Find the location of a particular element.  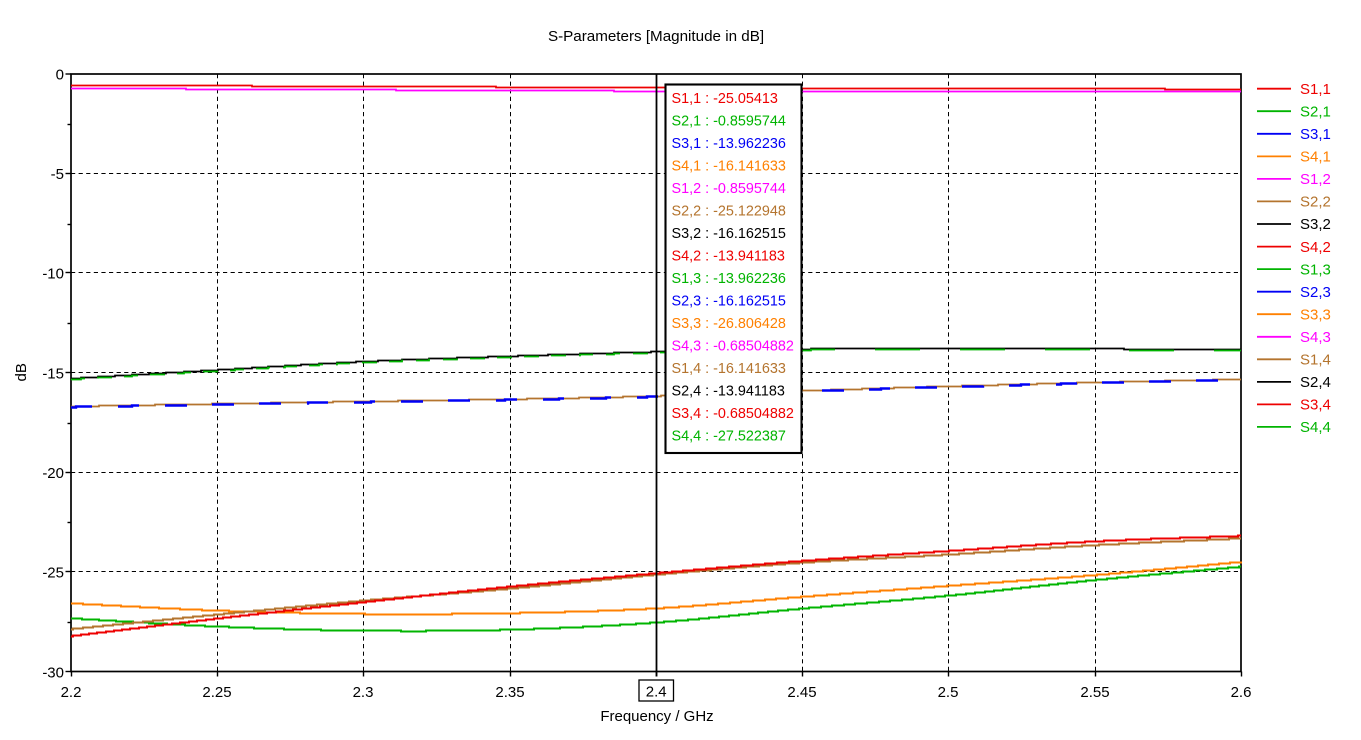

svg-text: 2.2 is located at coordinates (71, 692).